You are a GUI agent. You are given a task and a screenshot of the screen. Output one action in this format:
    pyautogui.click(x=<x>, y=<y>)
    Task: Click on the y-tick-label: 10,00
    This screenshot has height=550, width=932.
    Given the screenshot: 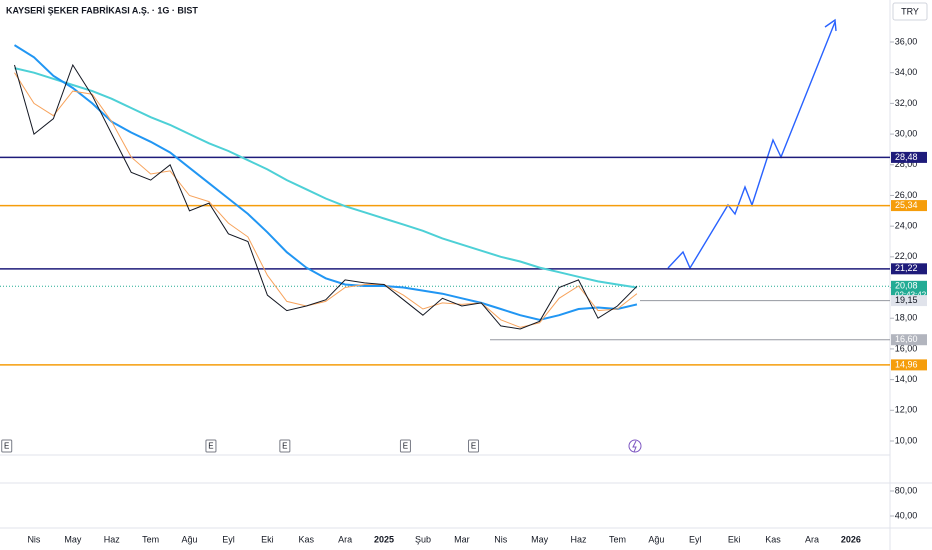 What is the action you would take?
    pyautogui.click(x=906, y=440)
    